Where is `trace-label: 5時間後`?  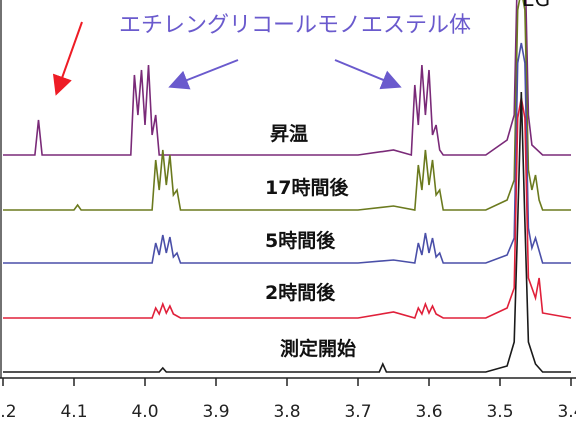
trace-label: 5時間後 is located at coordinates (300, 240).